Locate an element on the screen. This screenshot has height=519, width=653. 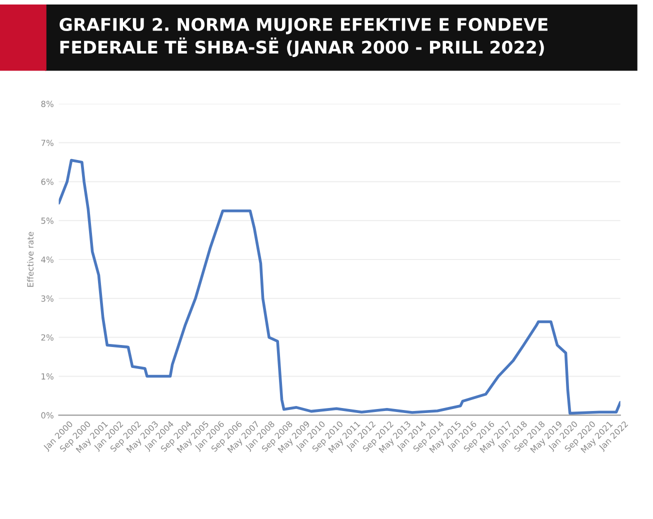
y-tick-label: 1% is located at coordinates (48, 376).